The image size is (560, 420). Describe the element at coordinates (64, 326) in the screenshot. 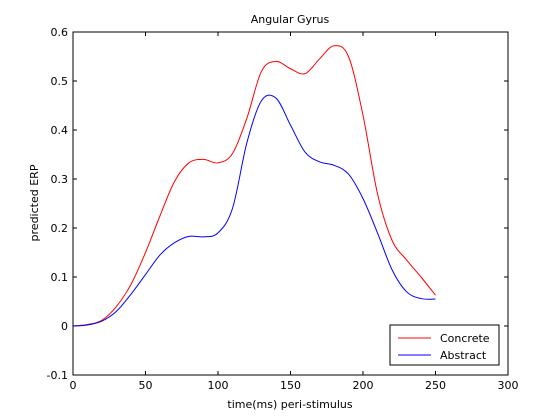

I see `y-tick-label: 0` at that location.